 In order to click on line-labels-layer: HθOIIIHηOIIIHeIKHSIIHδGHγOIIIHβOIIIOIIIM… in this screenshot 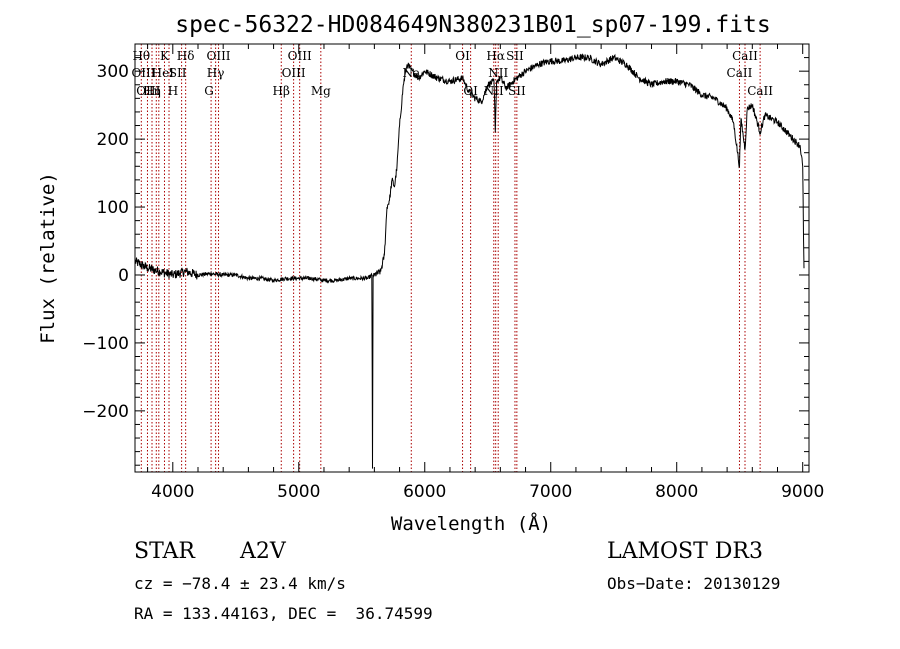, I will do `click(452, 73)`.